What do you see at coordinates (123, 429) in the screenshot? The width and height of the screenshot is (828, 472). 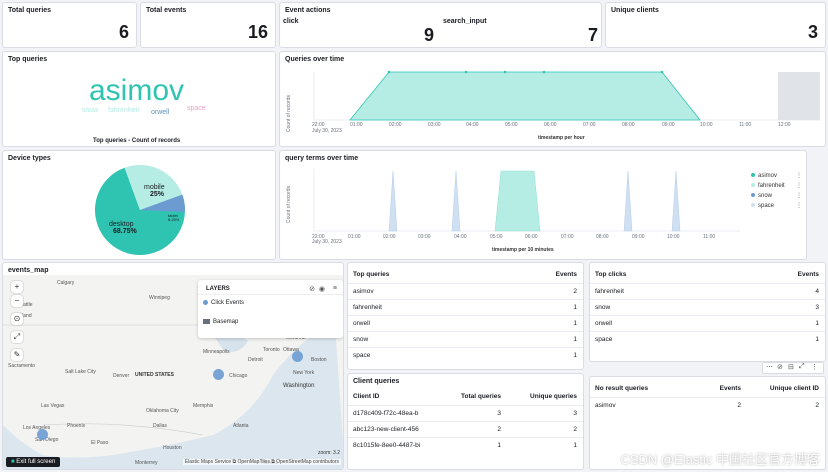 I see `map-border` at bounding box center [123, 429].